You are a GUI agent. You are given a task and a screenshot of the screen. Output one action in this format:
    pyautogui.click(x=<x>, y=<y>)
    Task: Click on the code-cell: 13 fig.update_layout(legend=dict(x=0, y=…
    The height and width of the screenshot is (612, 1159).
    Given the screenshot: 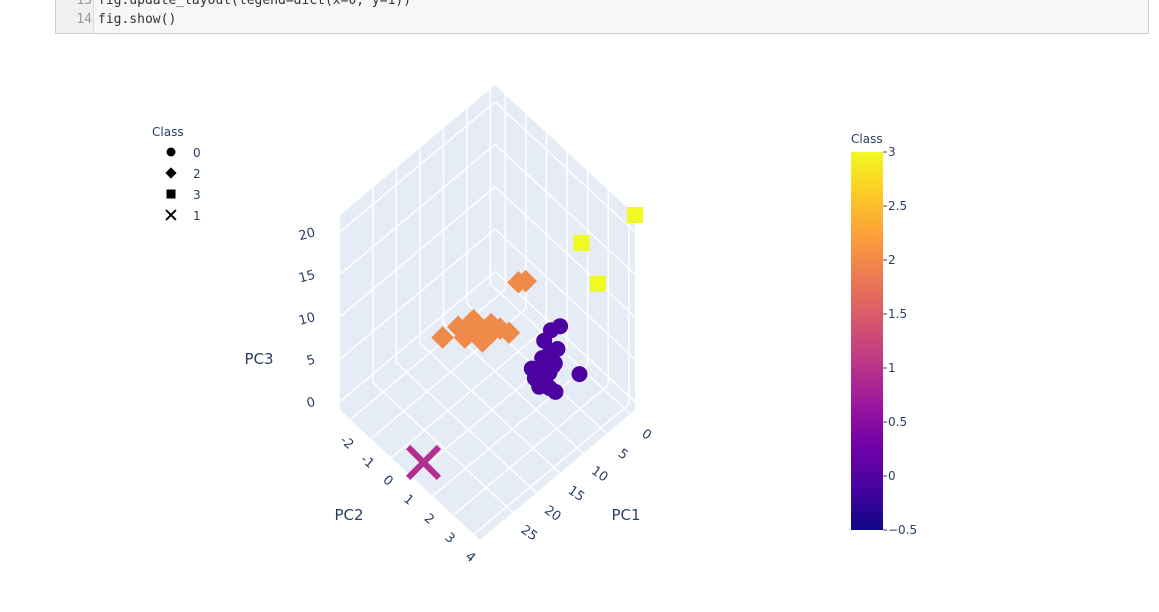 What is the action you would take?
    pyautogui.click(x=602, y=17)
    